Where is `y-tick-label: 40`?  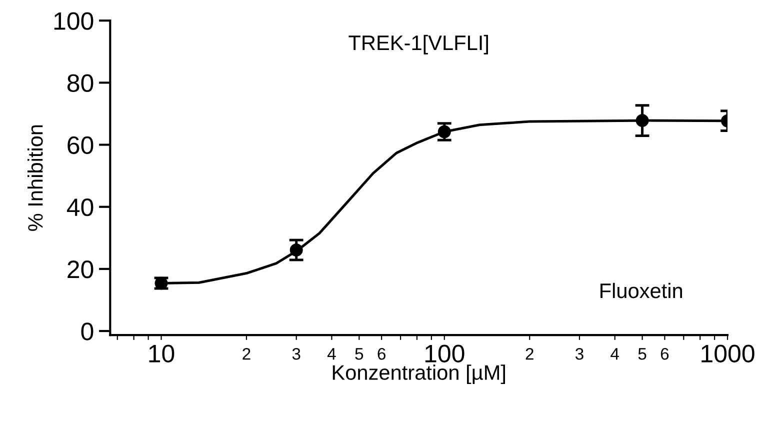
y-tick-label: 40 is located at coordinates (80, 207).